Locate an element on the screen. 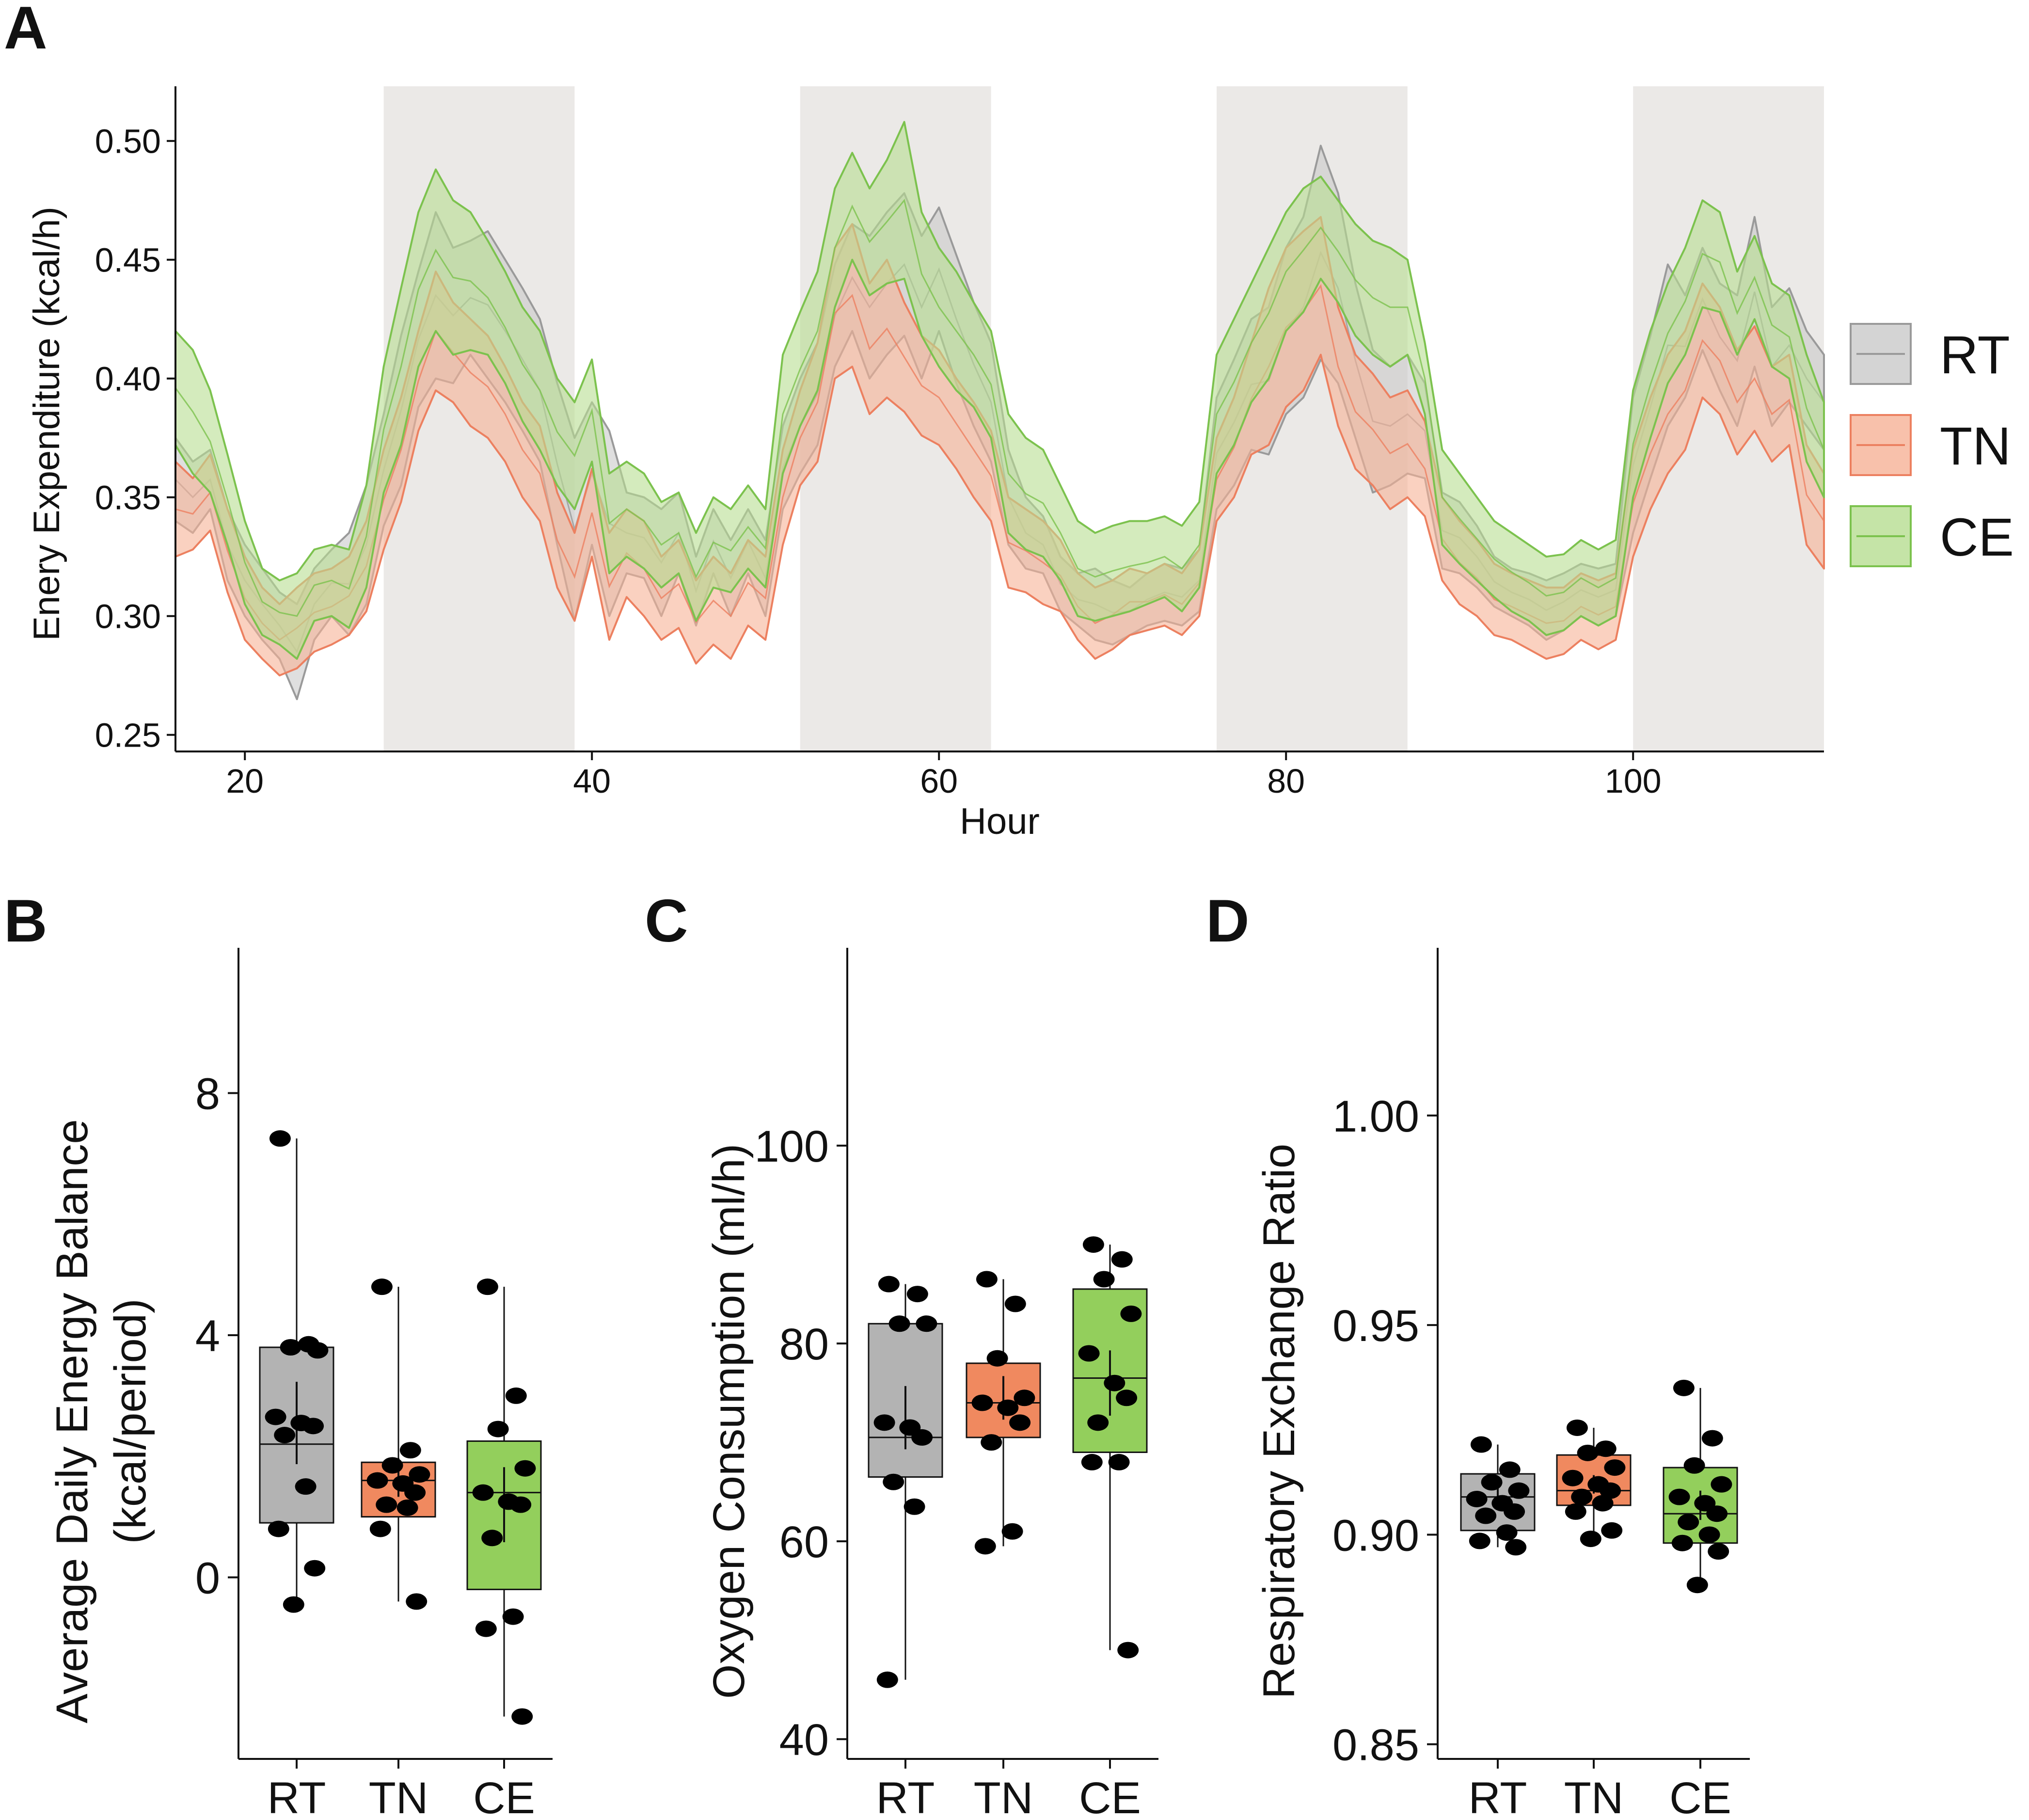 The height and width of the screenshot is (1820, 2029). x-tick-label: 100 is located at coordinates (1633, 781).